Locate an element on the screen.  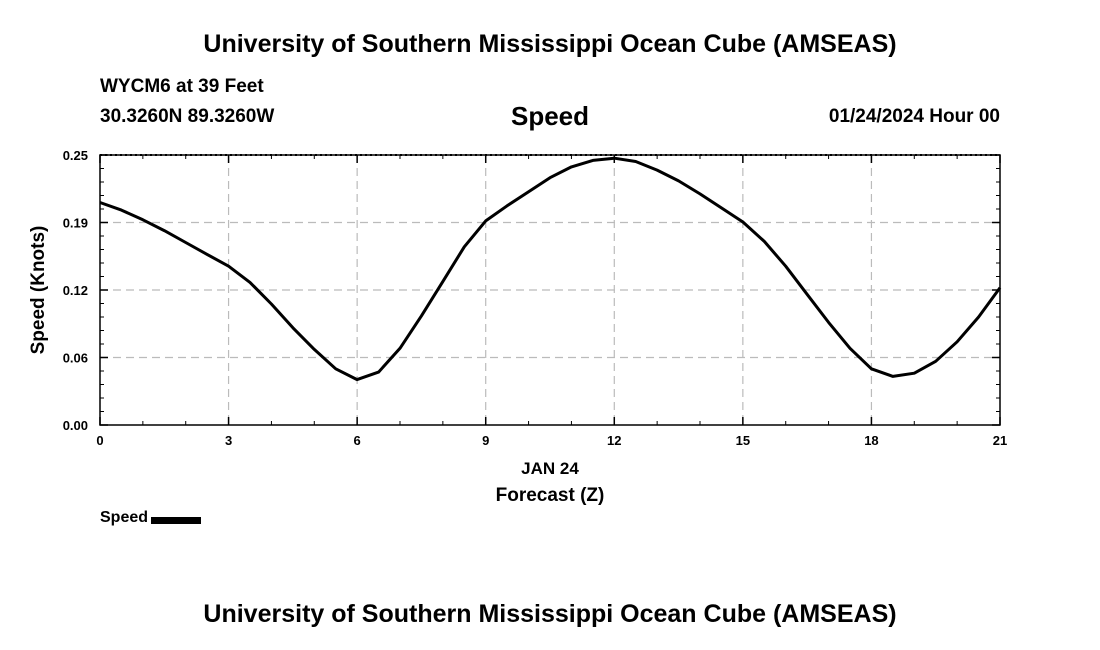
x-tick-label: 0 is located at coordinates (99, 440).